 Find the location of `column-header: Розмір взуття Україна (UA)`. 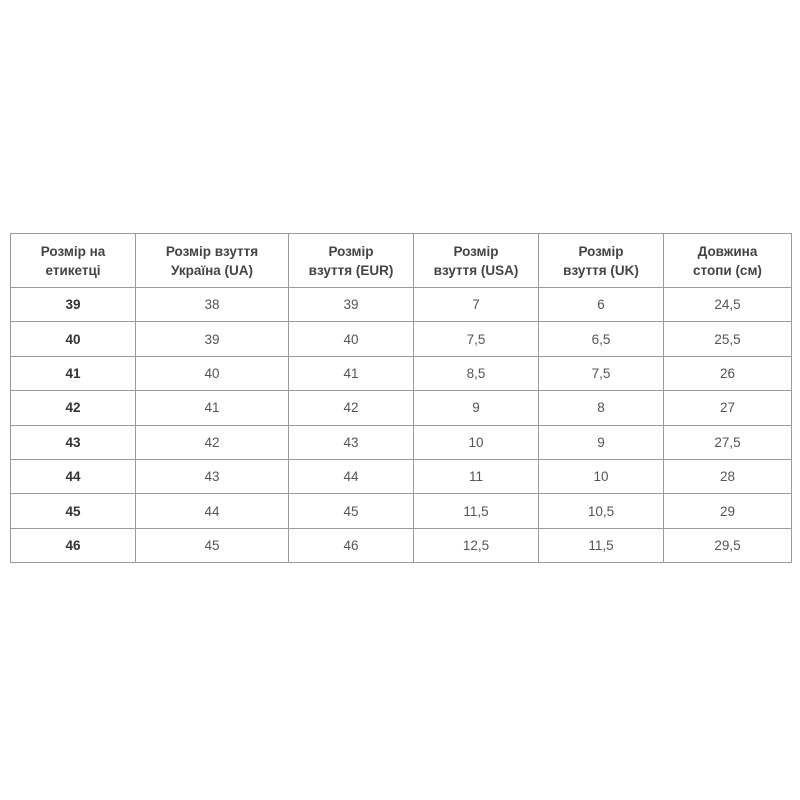

column-header: Розмір взуття Україна (UA) is located at coordinates (212, 260).